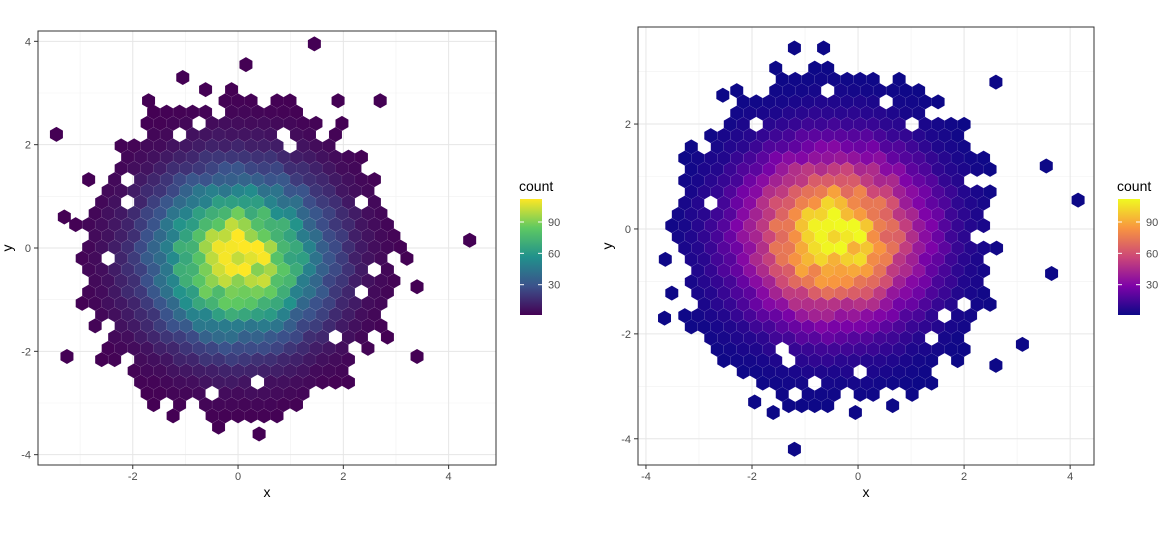  Describe the element at coordinates (646, 477) in the screenshot. I see `x-tick-label: -4` at that location.